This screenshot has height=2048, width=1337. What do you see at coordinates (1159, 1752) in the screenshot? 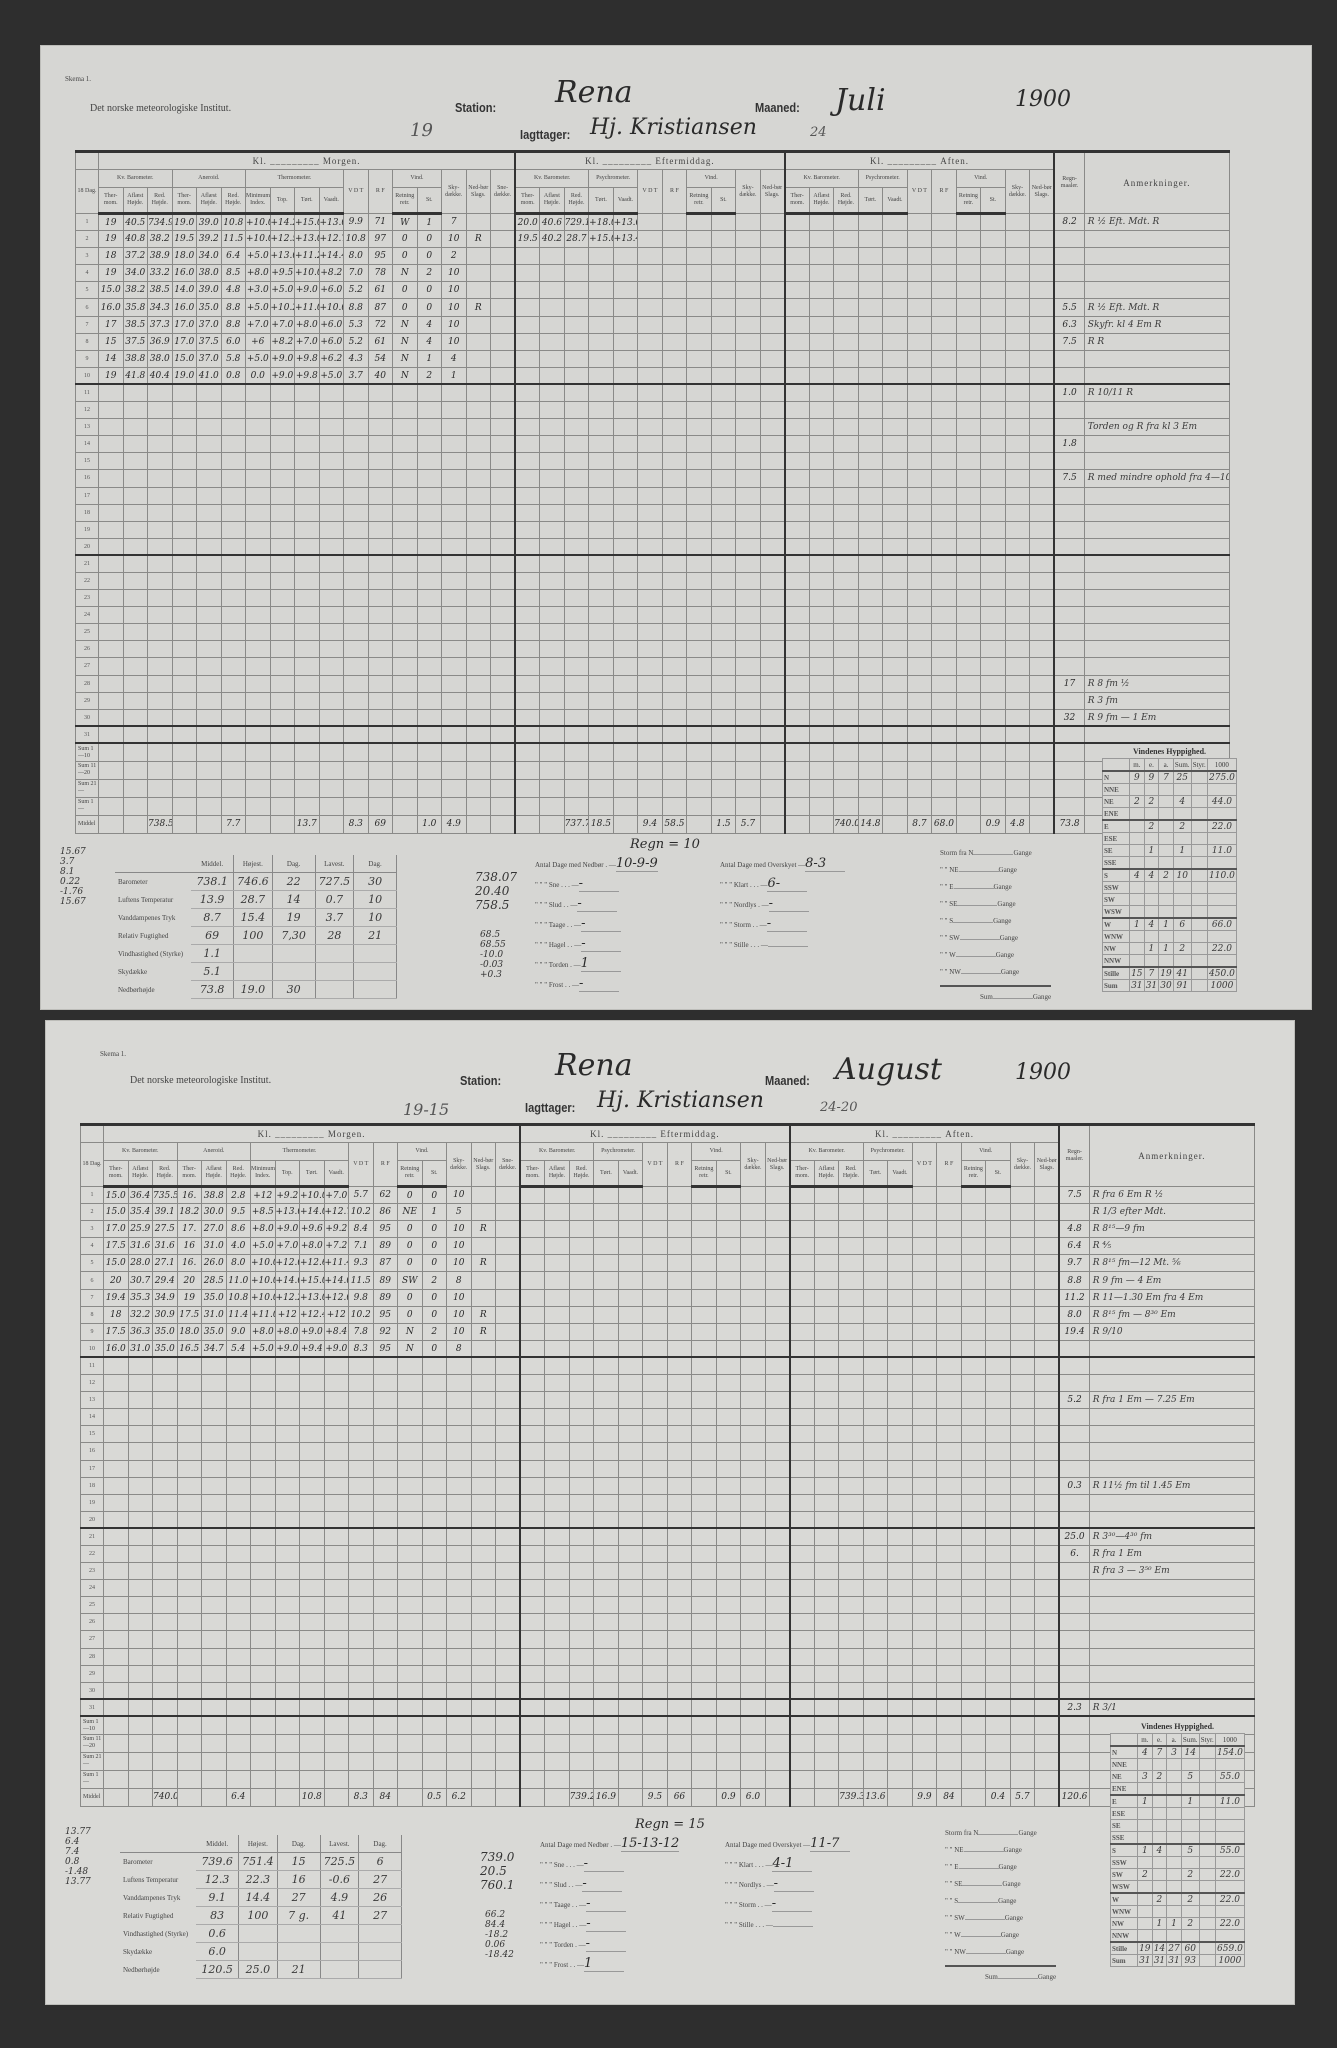
I see `wind-count: 7` at bounding box center [1159, 1752].